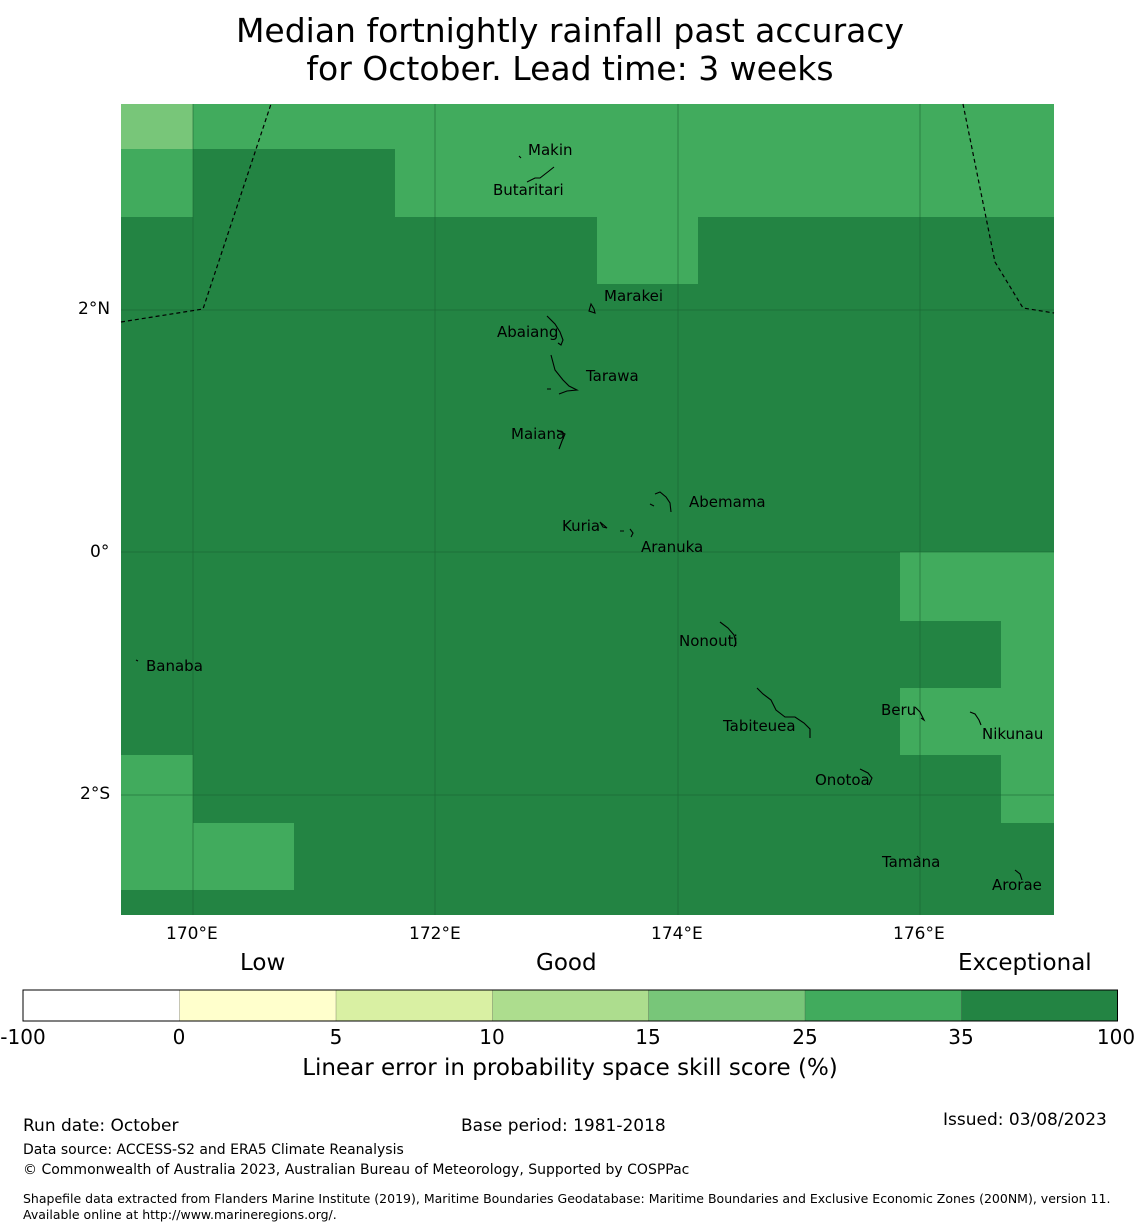 The width and height of the screenshot is (1140, 1230). Describe the element at coordinates (587, 126) in the screenshot. I see `skill-cell-north-band` at that location.